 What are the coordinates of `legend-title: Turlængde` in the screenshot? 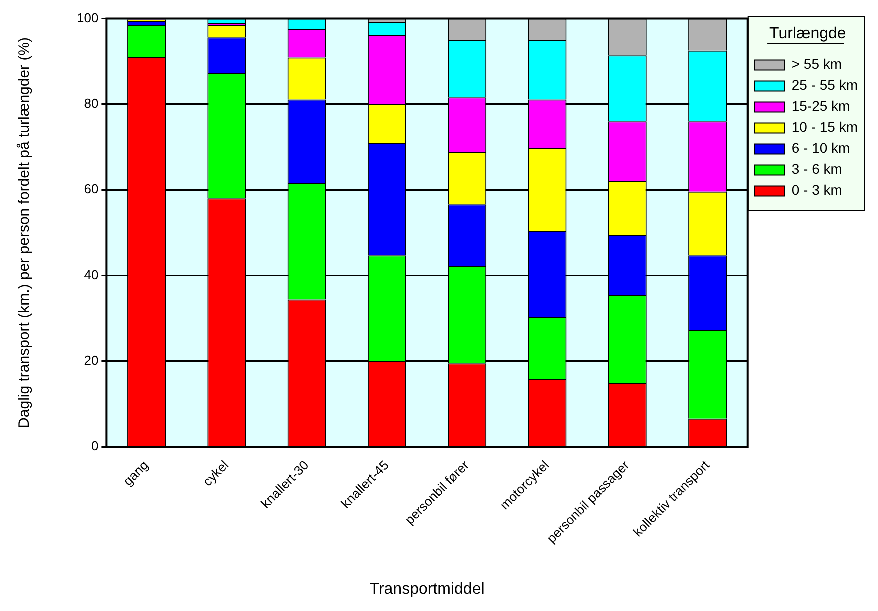 It's located at (808, 33).